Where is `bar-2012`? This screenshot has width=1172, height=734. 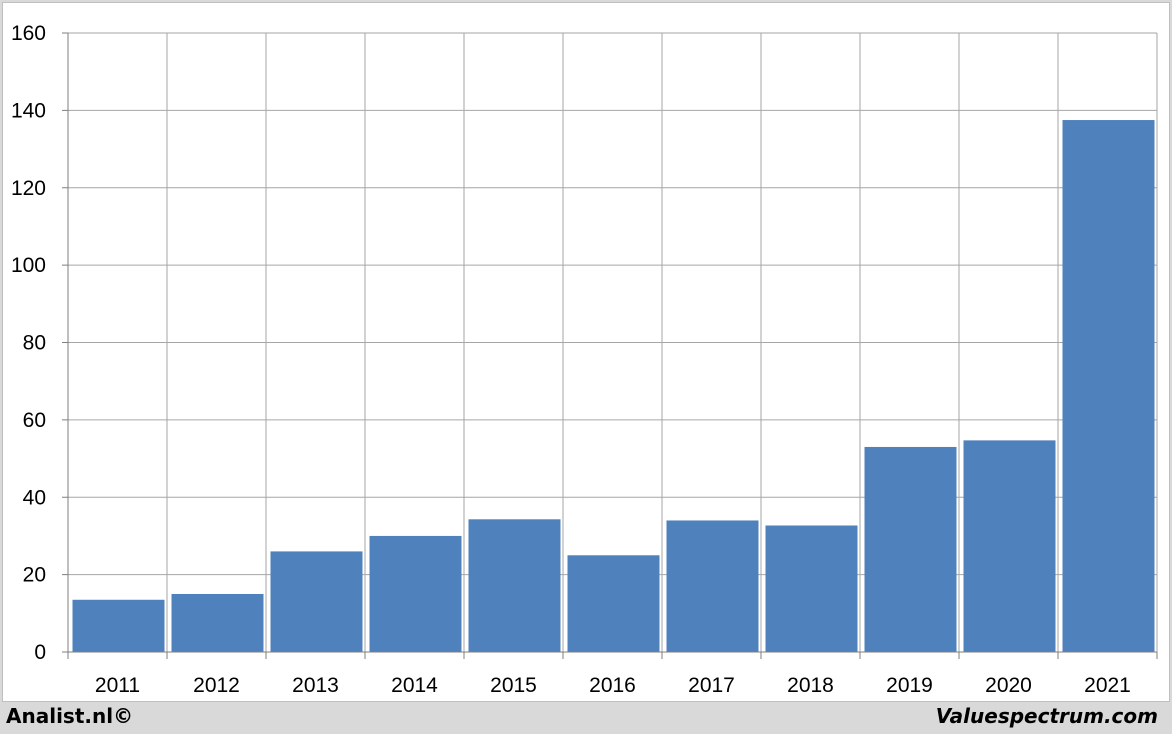 bar-2012 is located at coordinates (217, 622).